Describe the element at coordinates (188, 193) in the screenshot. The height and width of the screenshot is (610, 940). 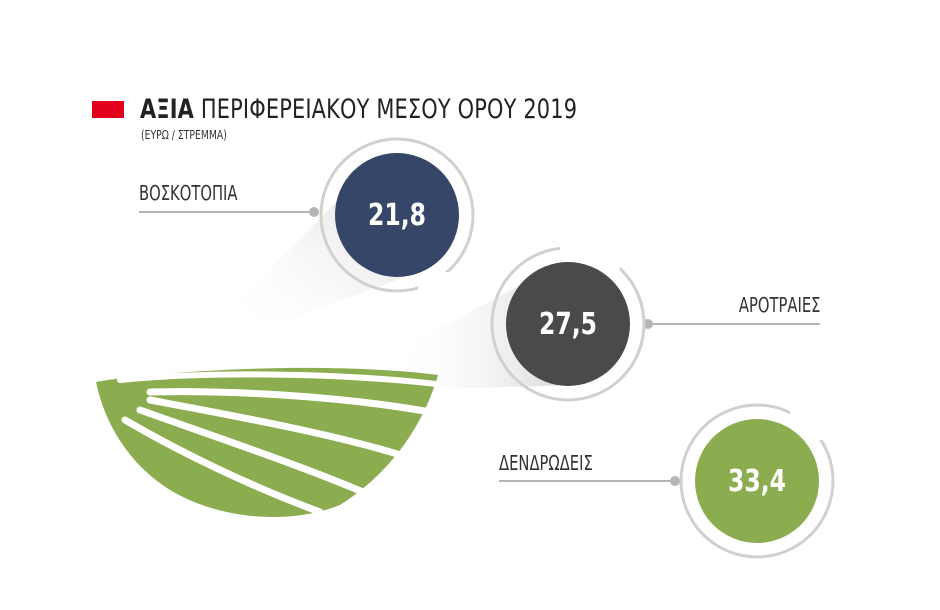
I see `category-label-1: ΒΟΣΚΟΤΟΠΙΑ` at that location.